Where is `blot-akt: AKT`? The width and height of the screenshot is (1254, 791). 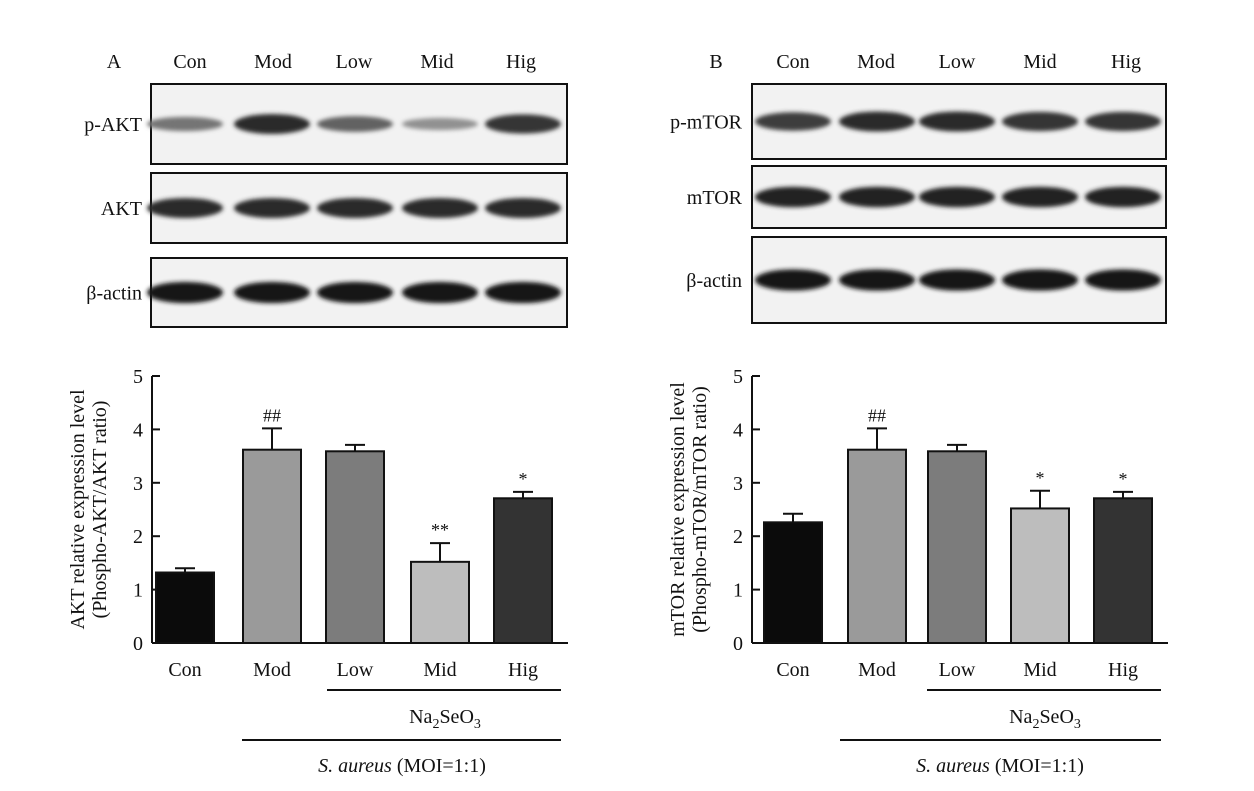 blot-akt: AKT is located at coordinates (334, 208).